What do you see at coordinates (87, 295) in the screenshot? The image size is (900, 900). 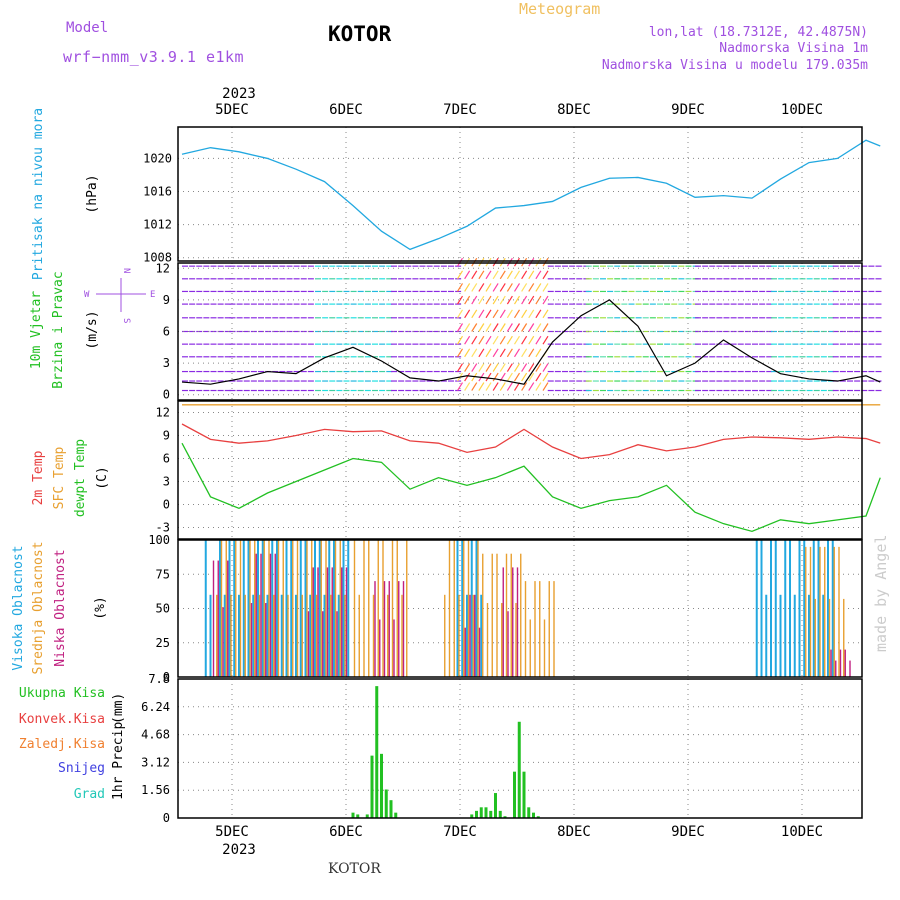 I see `compass-w: W` at bounding box center [87, 295].